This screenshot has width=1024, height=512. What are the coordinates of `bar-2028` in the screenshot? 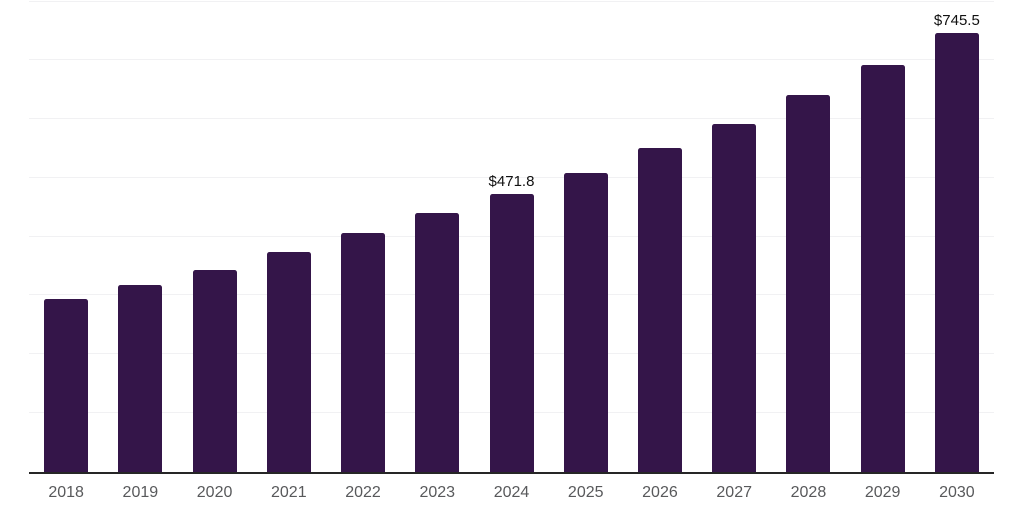 It's located at (808, 283).